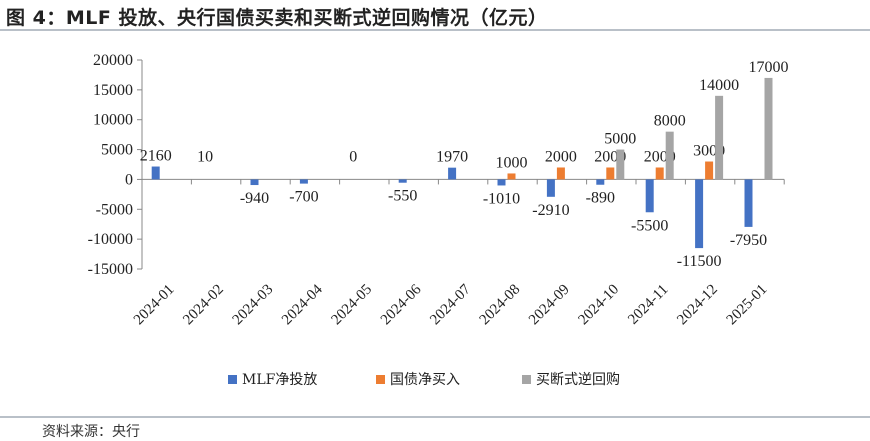 The width and height of the screenshot is (870, 441). Describe the element at coordinates (154, 305) in the screenshot. I see `x-tick-label: 2024-01` at that location.